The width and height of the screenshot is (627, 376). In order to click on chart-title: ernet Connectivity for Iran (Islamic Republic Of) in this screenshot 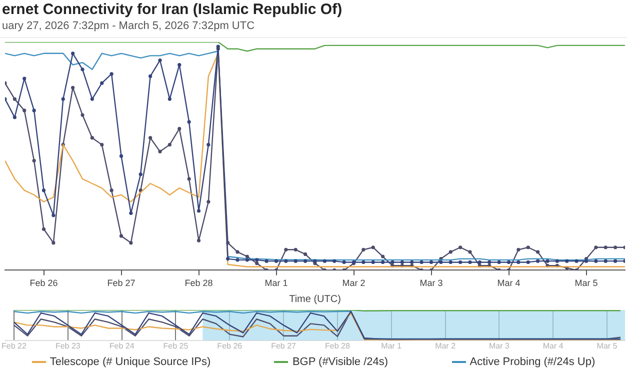, I will do `click(173, 9)`.